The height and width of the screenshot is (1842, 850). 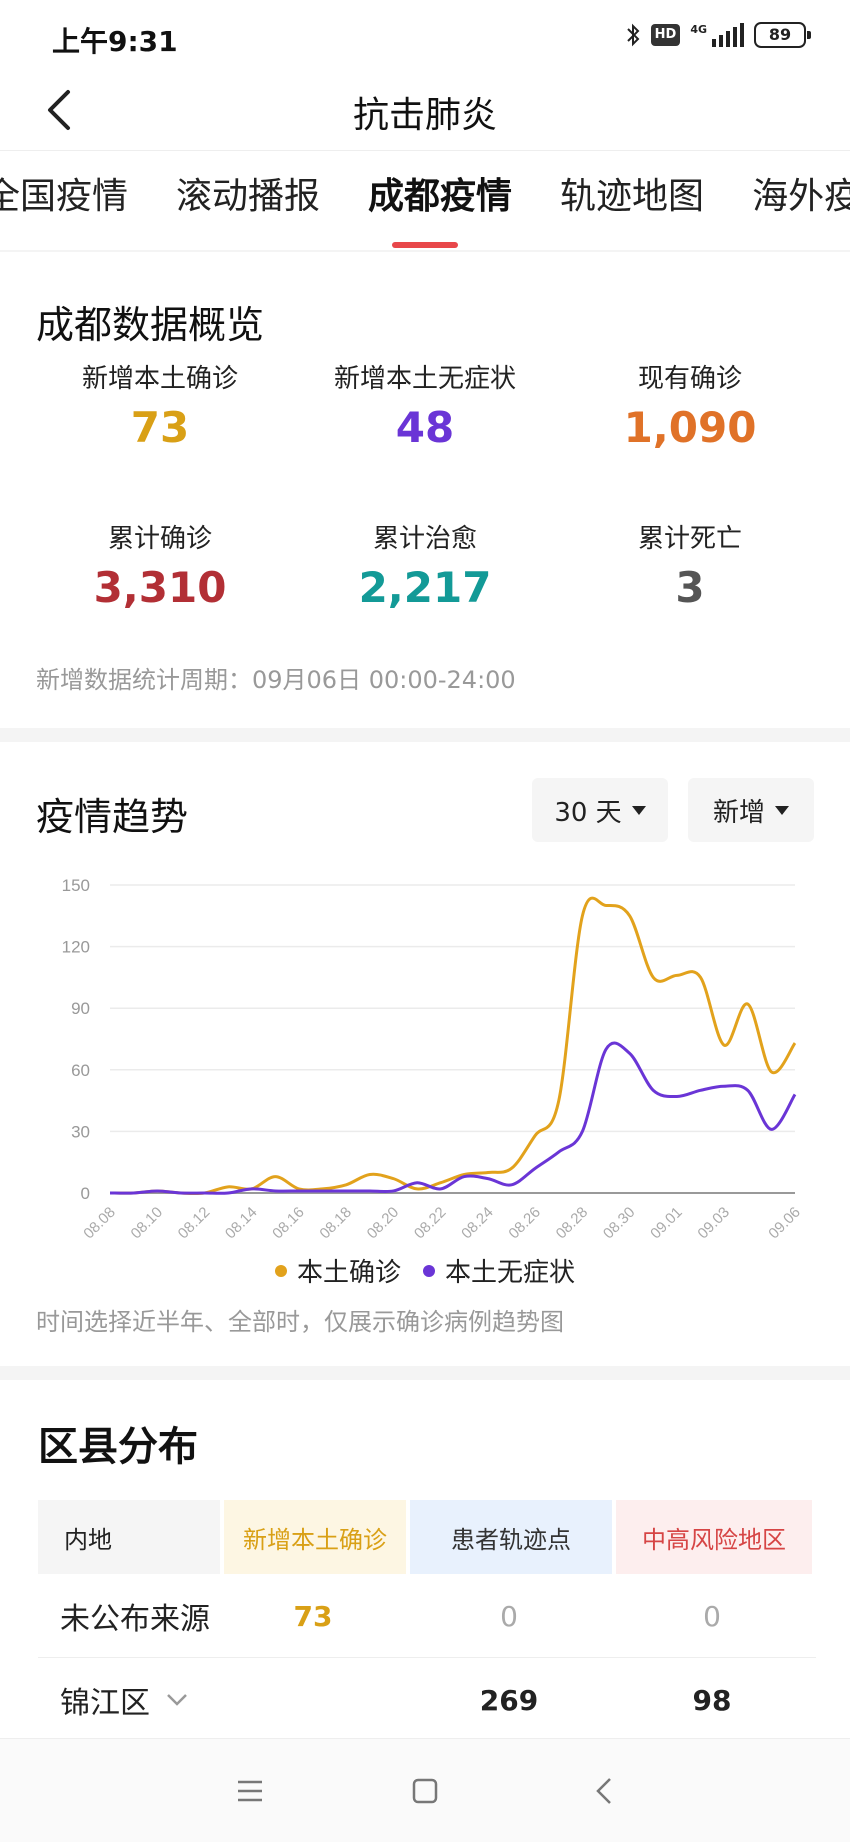 I want to click on table-row: 锦江区 269 98, so click(x=427, y=1700).